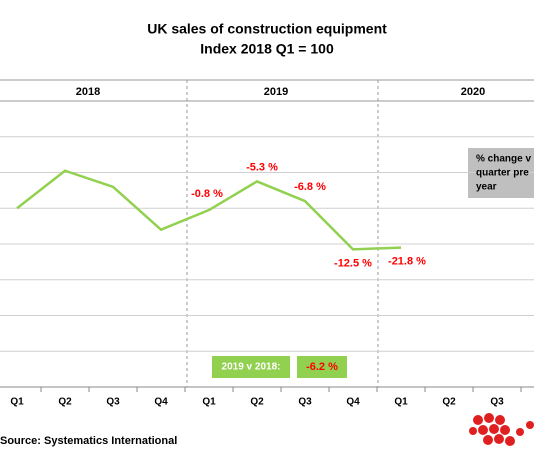 The height and width of the screenshot is (462, 534). Describe the element at coordinates (262, 167) in the screenshot. I see `change-label: -5.3 %` at that location.